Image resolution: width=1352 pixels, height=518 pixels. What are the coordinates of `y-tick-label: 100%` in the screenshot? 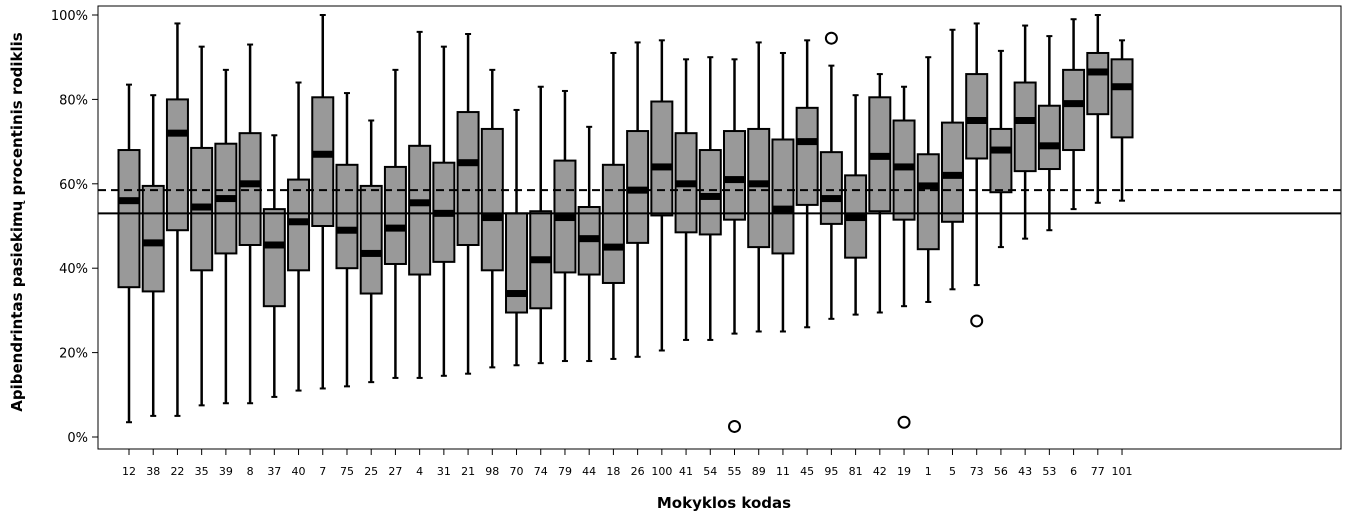 It's located at (69, 16).